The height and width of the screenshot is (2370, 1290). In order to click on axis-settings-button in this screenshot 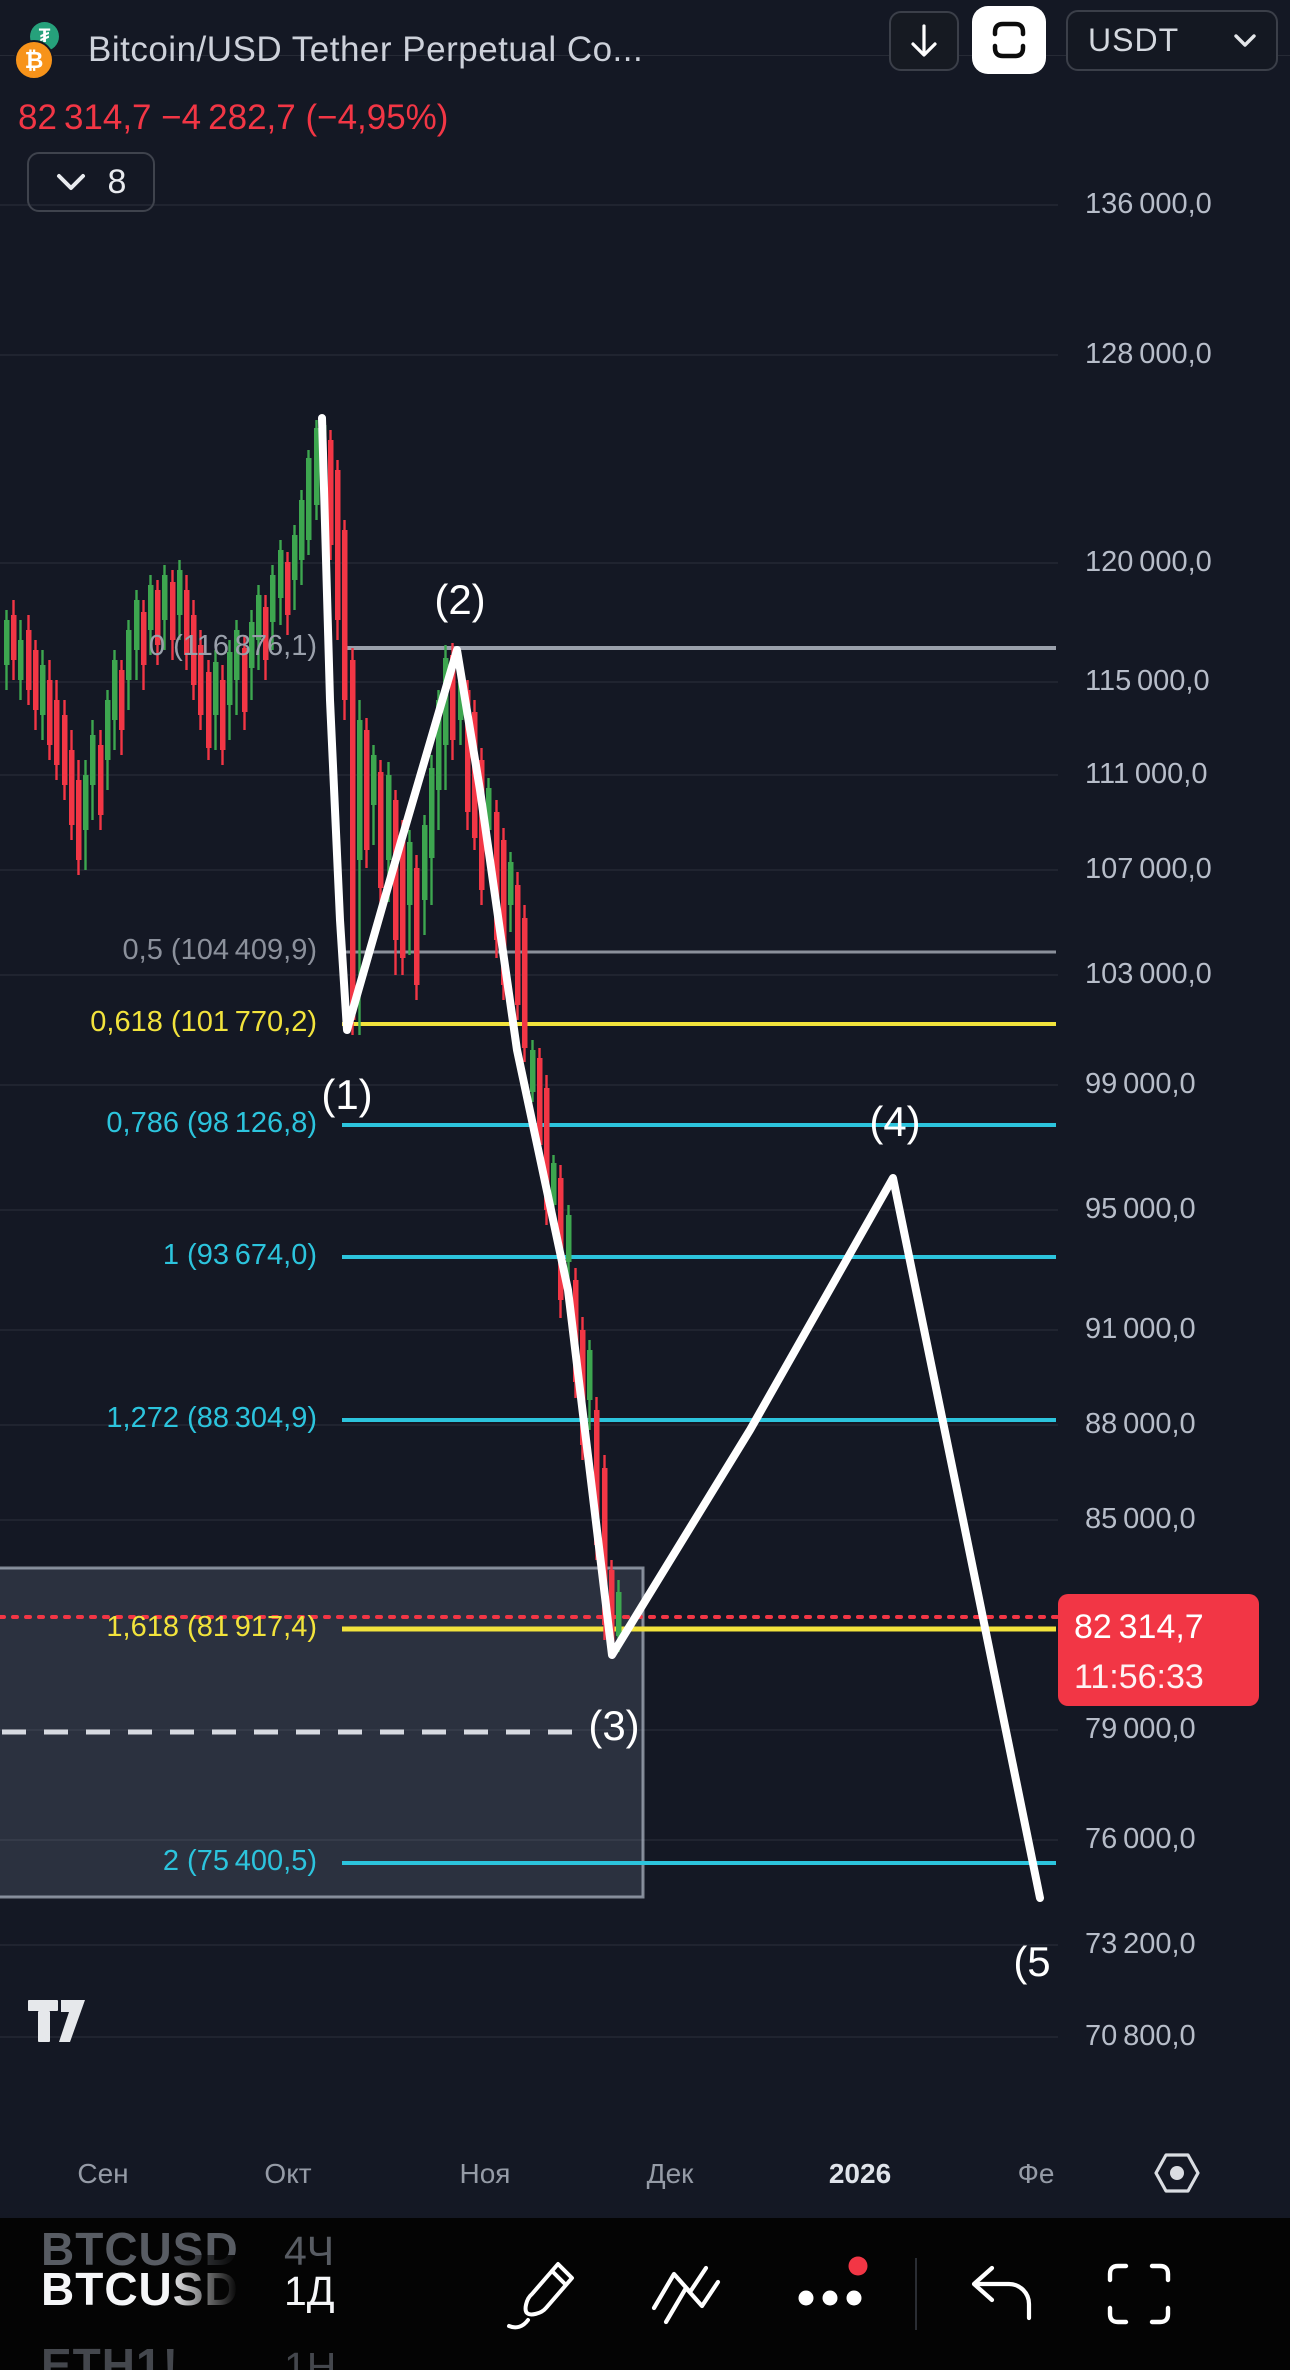, I will do `click(1177, 2173)`.